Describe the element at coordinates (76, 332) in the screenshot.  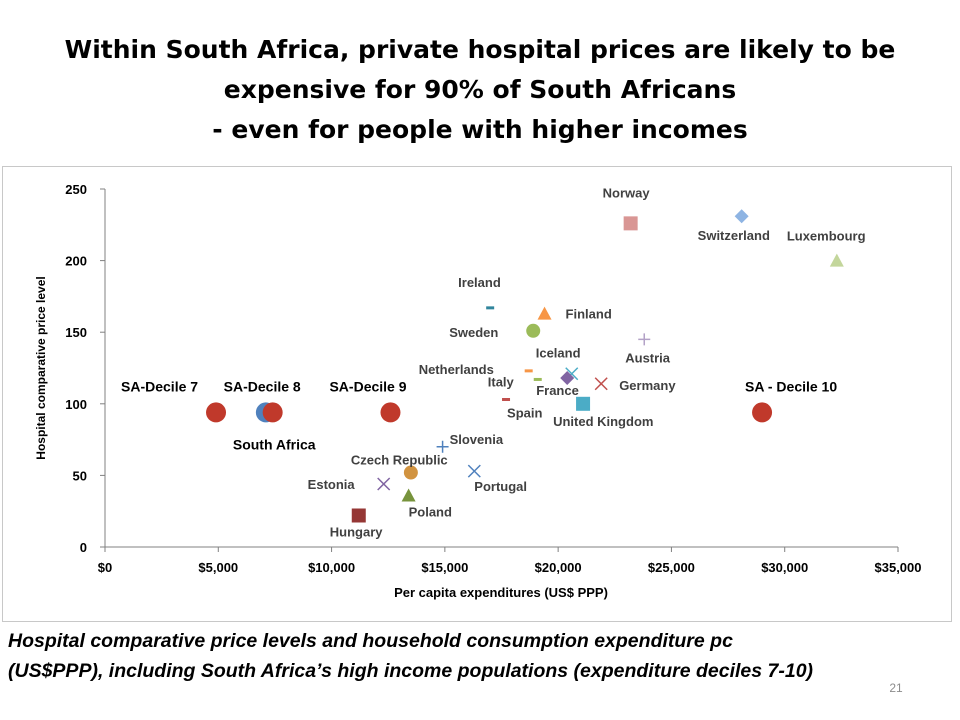
I see `y-tick-label: 150` at that location.